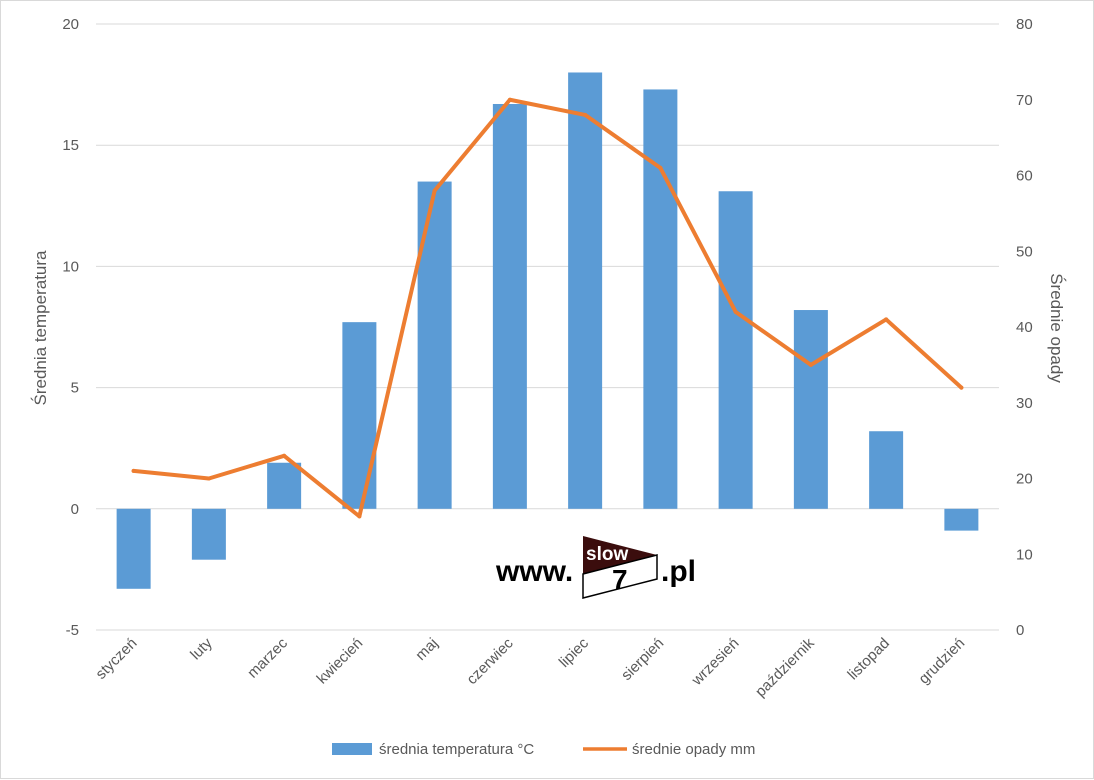  I want to click on watermark-logo-top: slow, so click(607, 554).